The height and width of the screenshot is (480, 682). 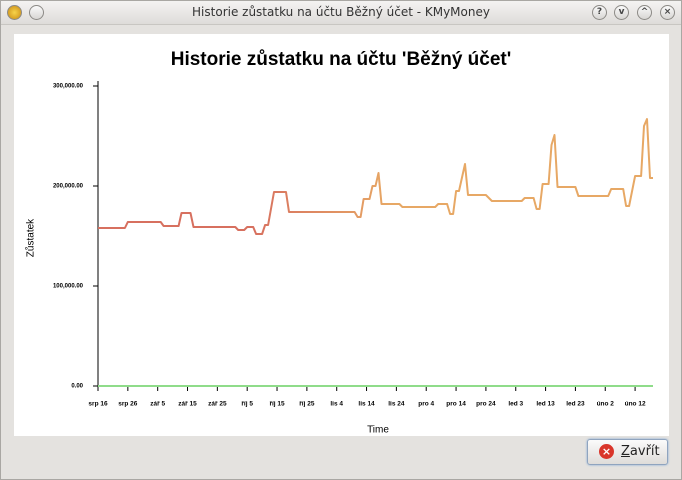 What do you see at coordinates (378, 430) in the screenshot?
I see `x-axis-label: Time` at bounding box center [378, 430].